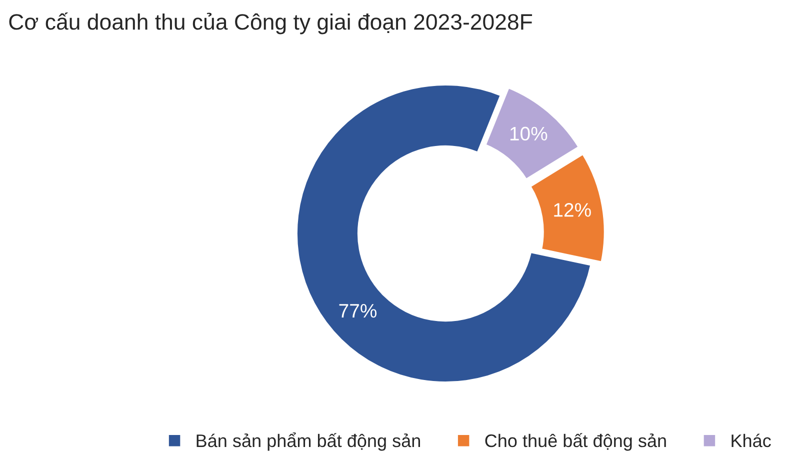  What do you see at coordinates (308, 441) in the screenshot?
I see `legend-label: Bán sản phẩm bất động sản` at bounding box center [308, 441].